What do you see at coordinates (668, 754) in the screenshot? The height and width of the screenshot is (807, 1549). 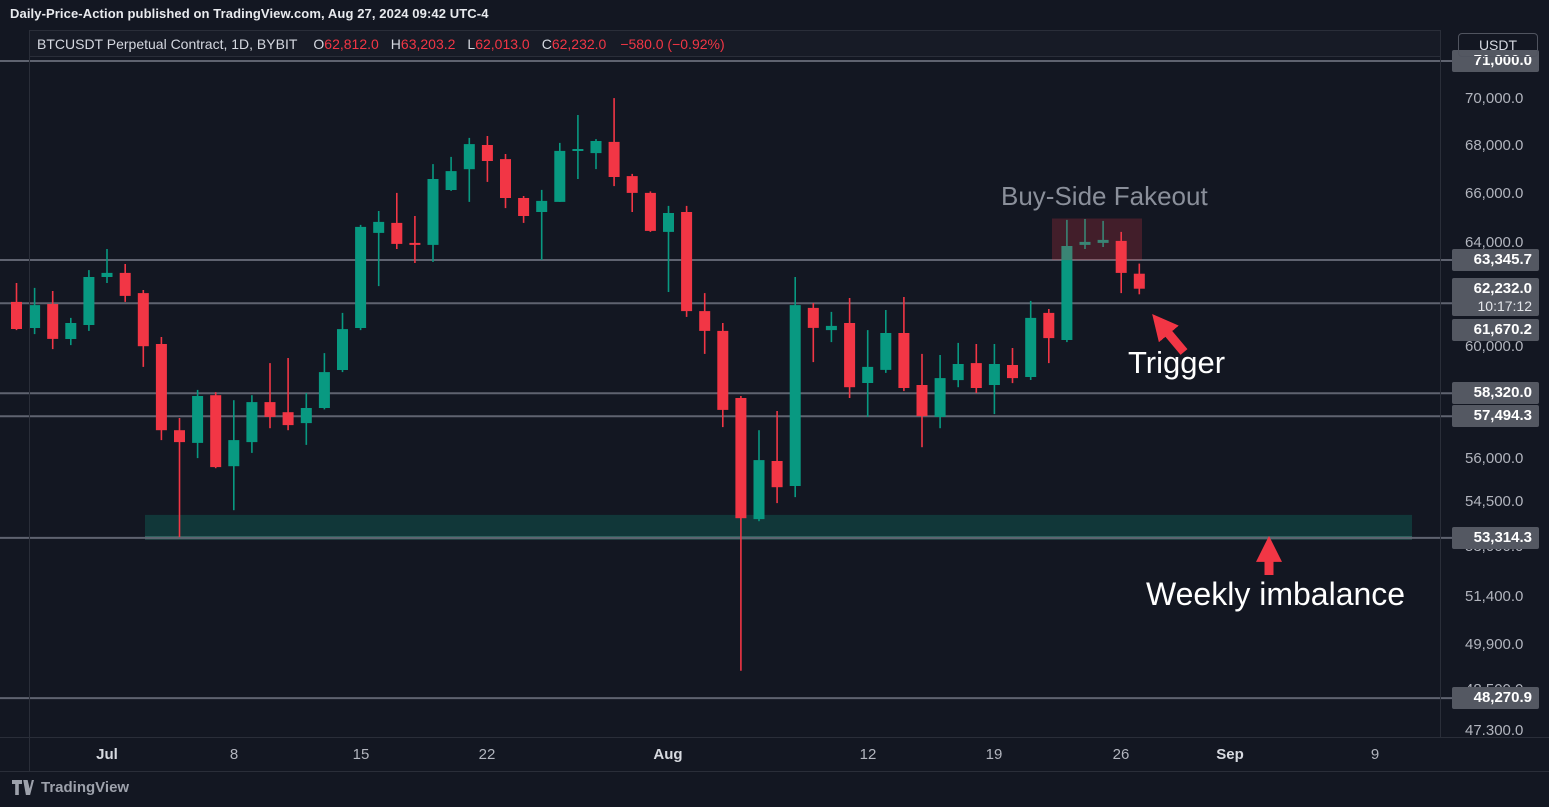 I see `time-tick-label: Aug` at bounding box center [668, 754].